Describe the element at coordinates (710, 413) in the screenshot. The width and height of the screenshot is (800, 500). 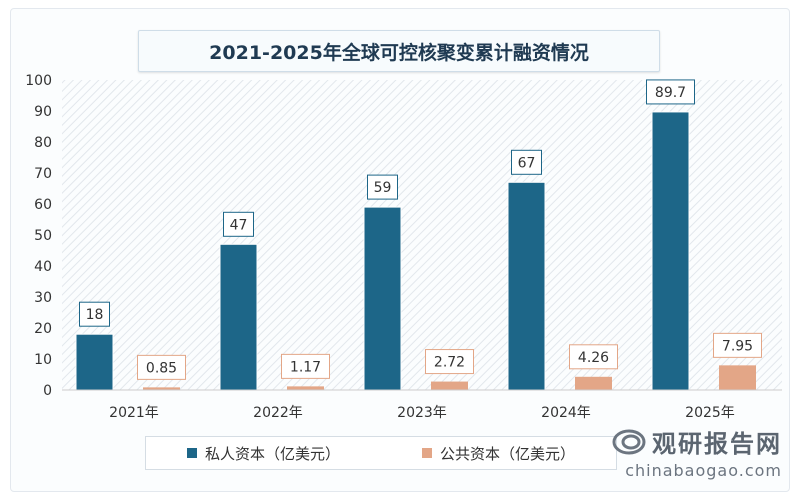
I see `x-tick-label: 2025年` at that location.